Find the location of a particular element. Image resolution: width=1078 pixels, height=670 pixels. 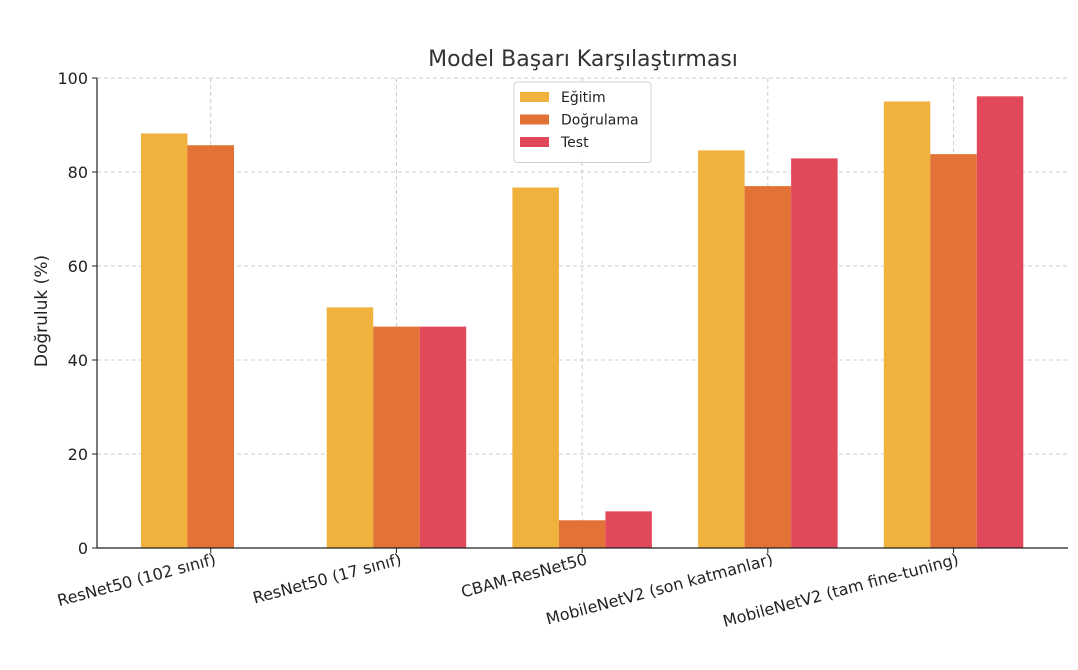

chart-title: Model Başarı Karşılaştırması is located at coordinates (583, 59).